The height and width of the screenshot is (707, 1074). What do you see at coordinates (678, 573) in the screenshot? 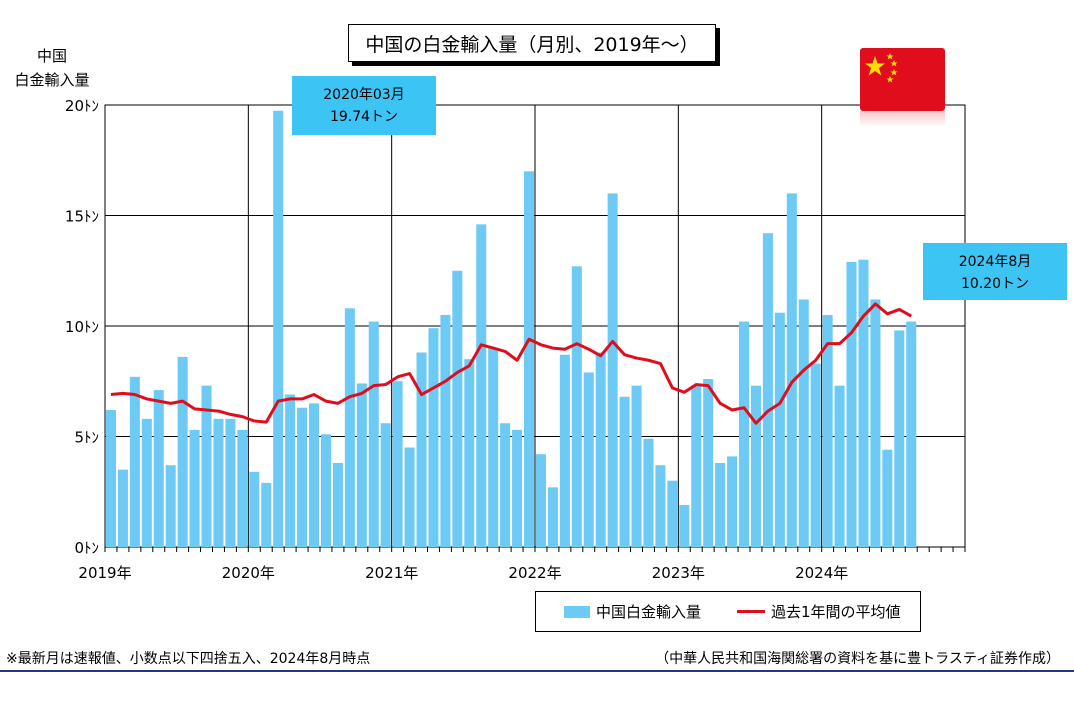
I see `x-tick-label: 2023年` at bounding box center [678, 573].